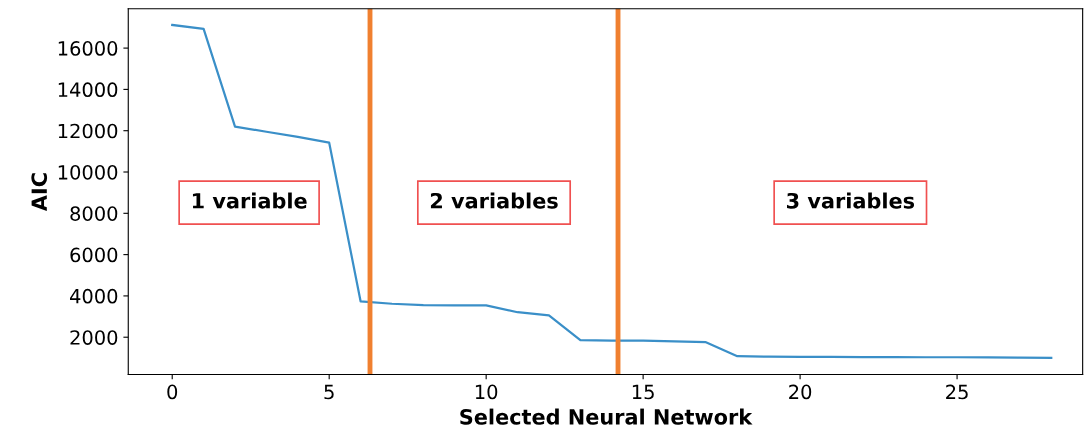 This screenshot has width=1087, height=438. What do you see at coordinates (329, 392) in the screenshot?
I see `x-tick-label: 5` at bounding box center [329, 392].